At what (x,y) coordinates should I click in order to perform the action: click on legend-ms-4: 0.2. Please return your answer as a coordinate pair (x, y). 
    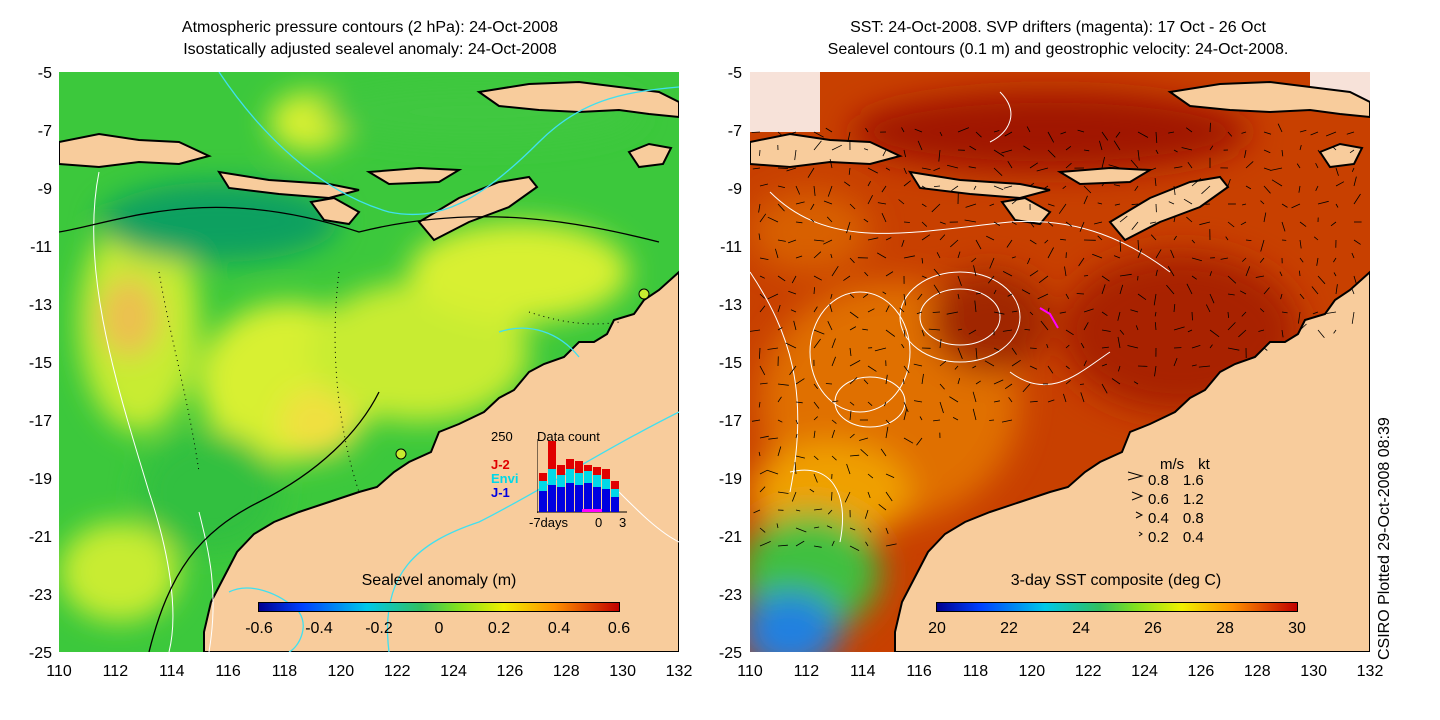
    Looking at the image, I should click on (1158, 537).